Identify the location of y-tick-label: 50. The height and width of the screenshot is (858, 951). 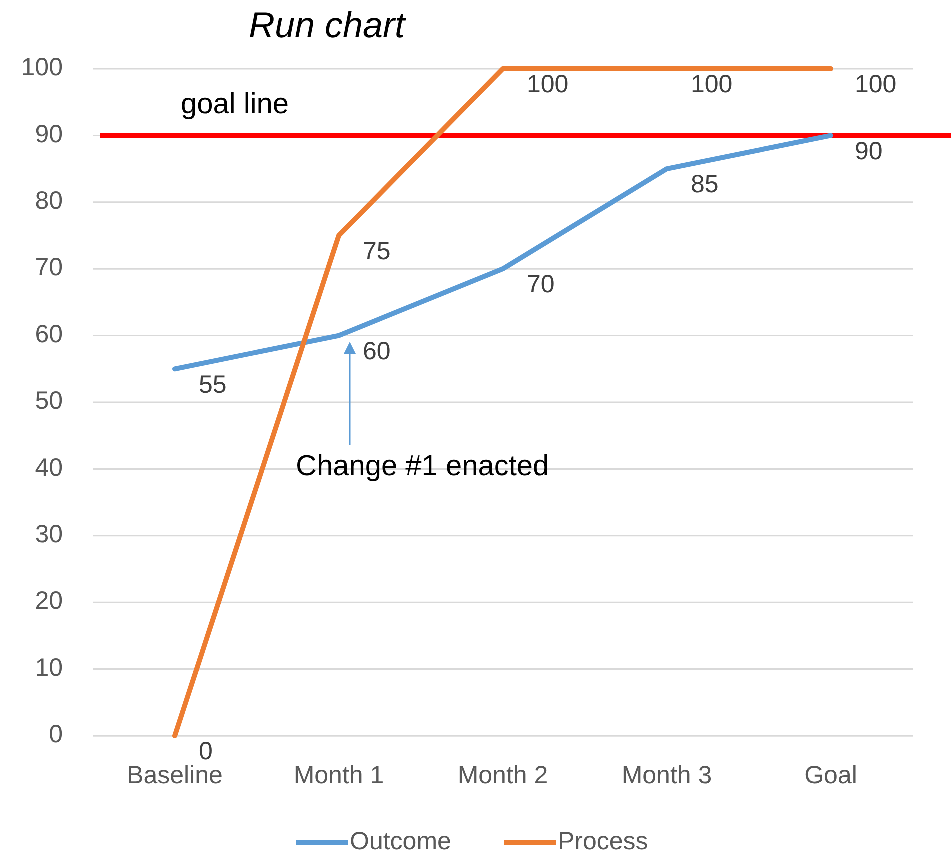
(49, 401).